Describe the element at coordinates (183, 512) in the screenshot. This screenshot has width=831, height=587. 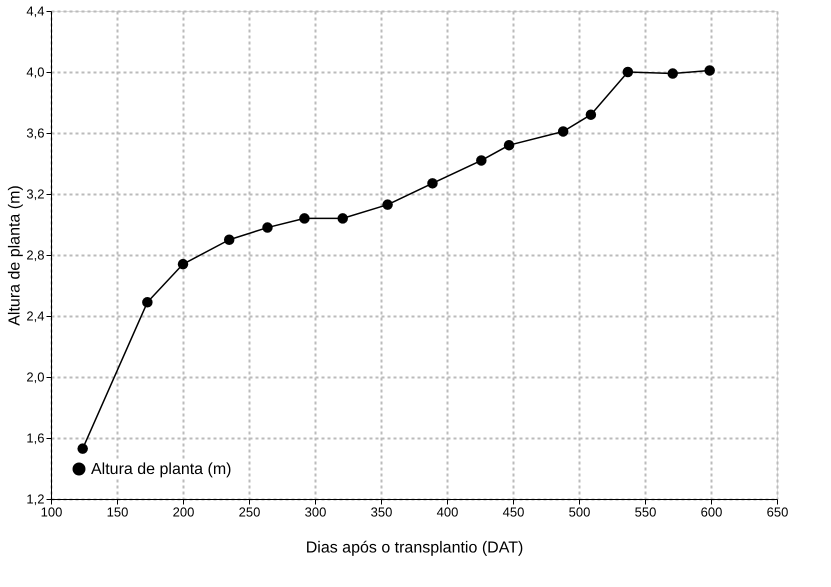
I see `x-tick-label: 200` at that location.